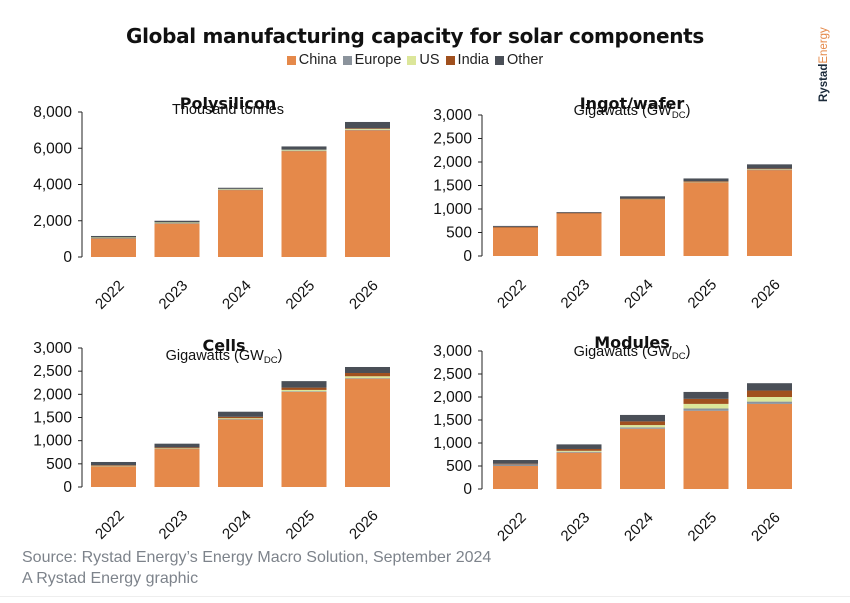 The image size is (850, 603). I want to click on legend-swatch-europe, so click(347, 60).